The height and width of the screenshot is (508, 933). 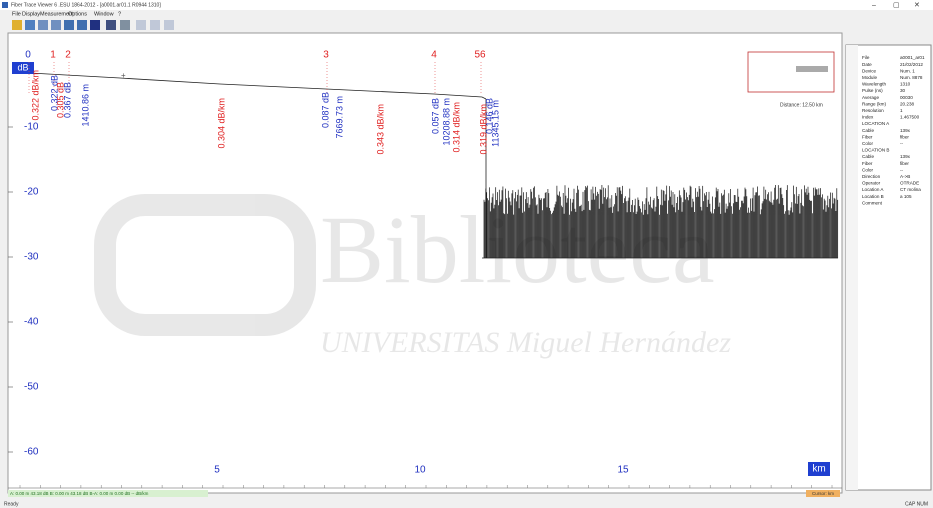 What do you see at coordinates (104, 14) in the screenshot?
I see `menu-item: Window` at bounding box center [104, 14].